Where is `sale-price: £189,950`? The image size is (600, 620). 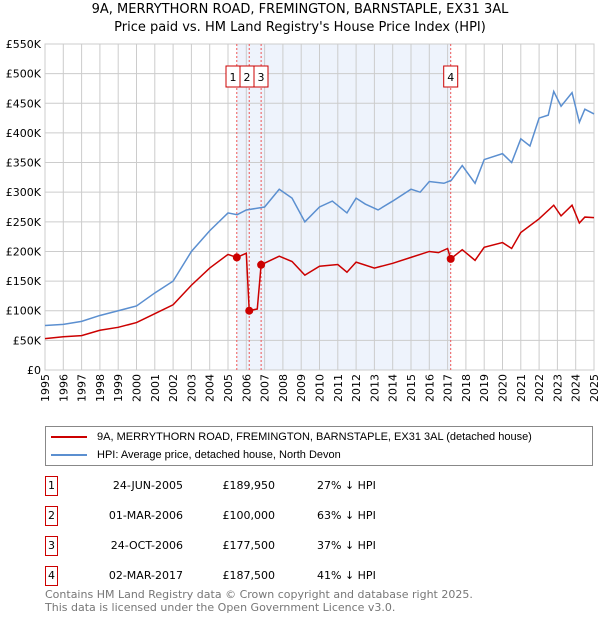
sale-price: £189,950 is located at coordinates (249, 485).